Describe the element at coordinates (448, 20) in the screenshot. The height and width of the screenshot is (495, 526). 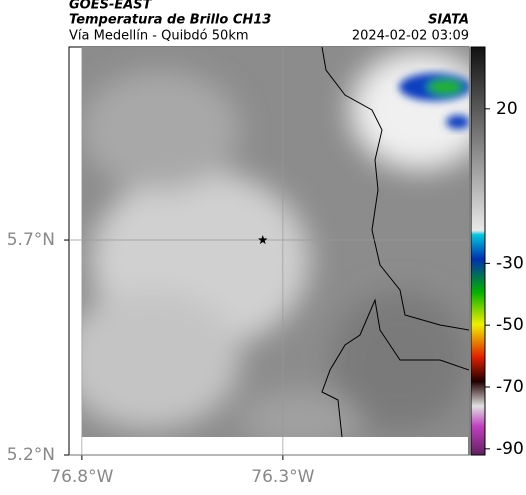
I see `agency: SIATA` at that location.